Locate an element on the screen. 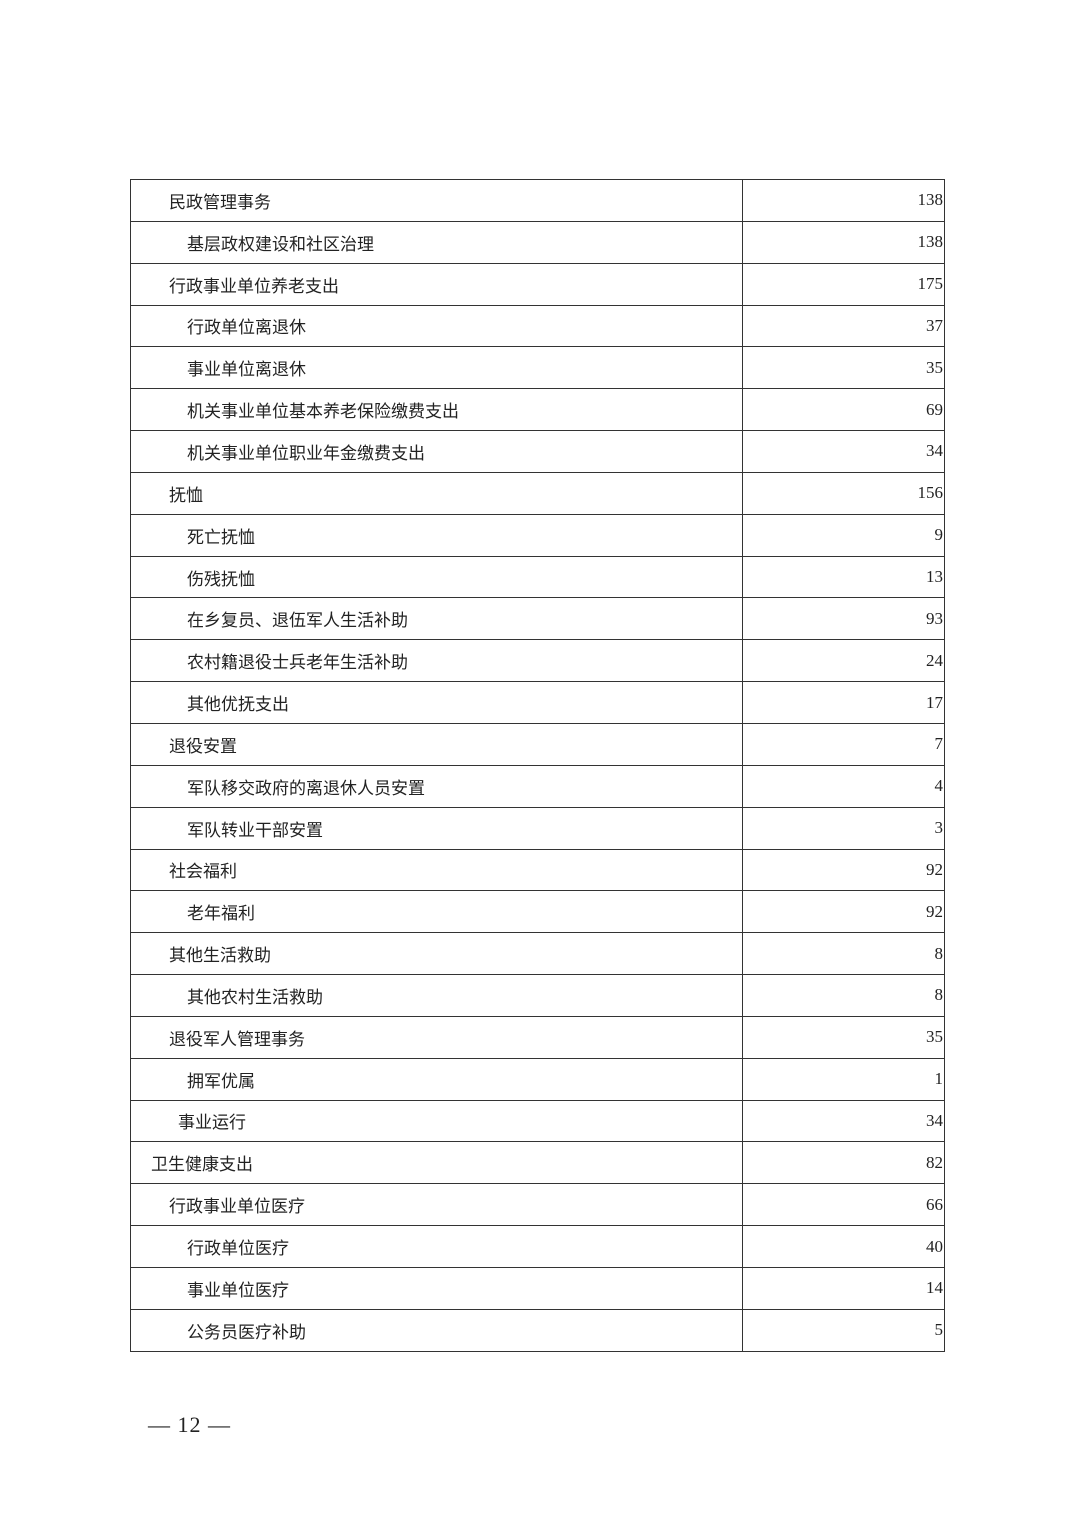  table-row: 机关事业单位基本养老保险缴费支出 69 is located at coordinates (537, 410).